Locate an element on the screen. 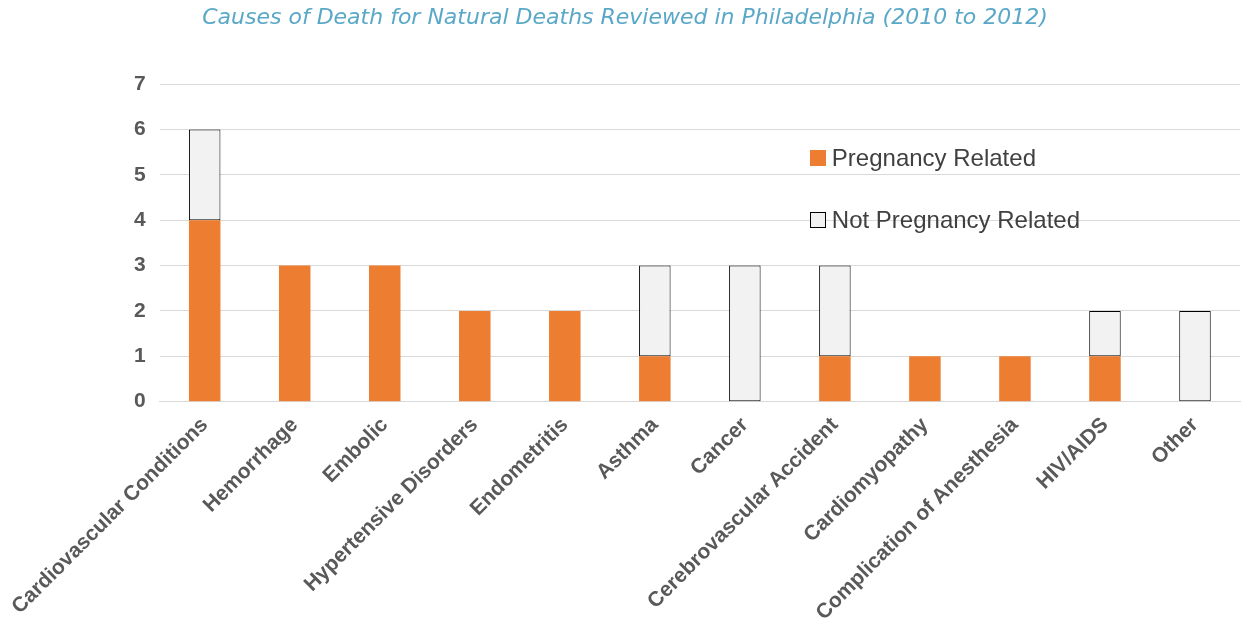 The width and height of the screenshot is (1250, 642). legend-label: Pregnancy Related is located at coordinates (933, 158).